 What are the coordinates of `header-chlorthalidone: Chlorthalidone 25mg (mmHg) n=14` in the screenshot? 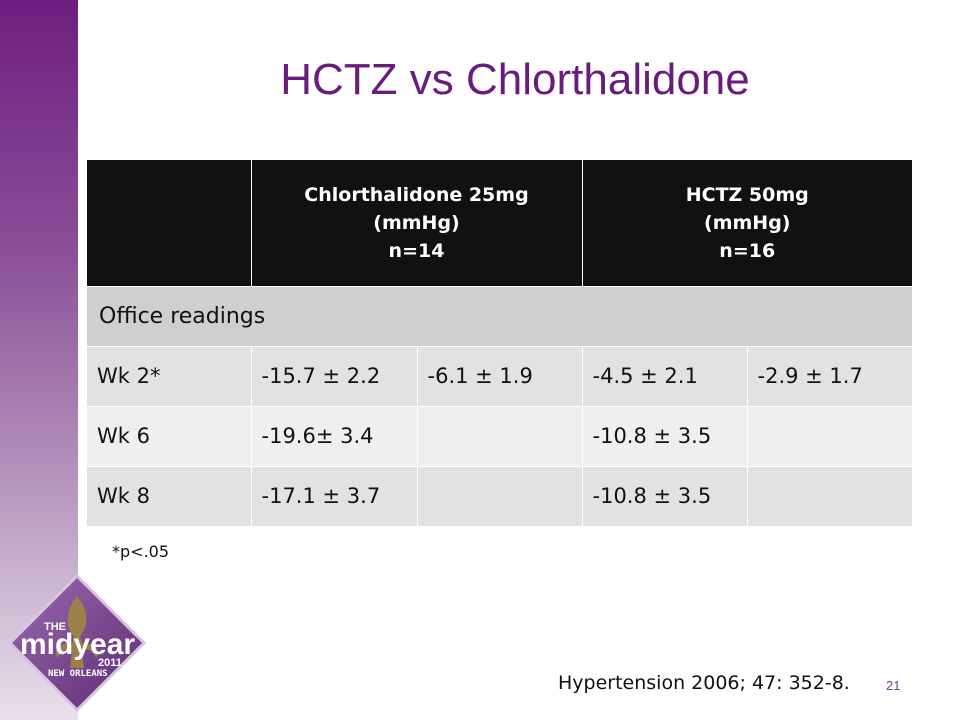 It's located at (417, 223).